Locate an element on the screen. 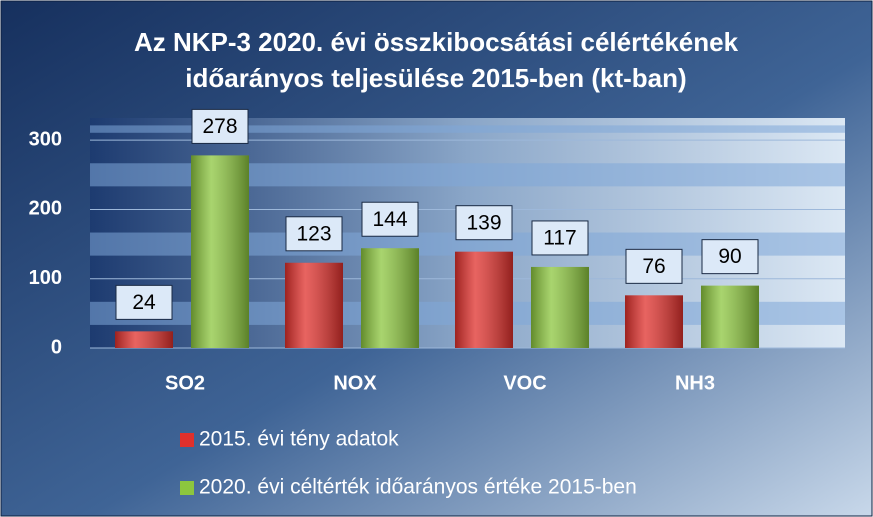  value-label: 90 is located at coordinates (729, 256).